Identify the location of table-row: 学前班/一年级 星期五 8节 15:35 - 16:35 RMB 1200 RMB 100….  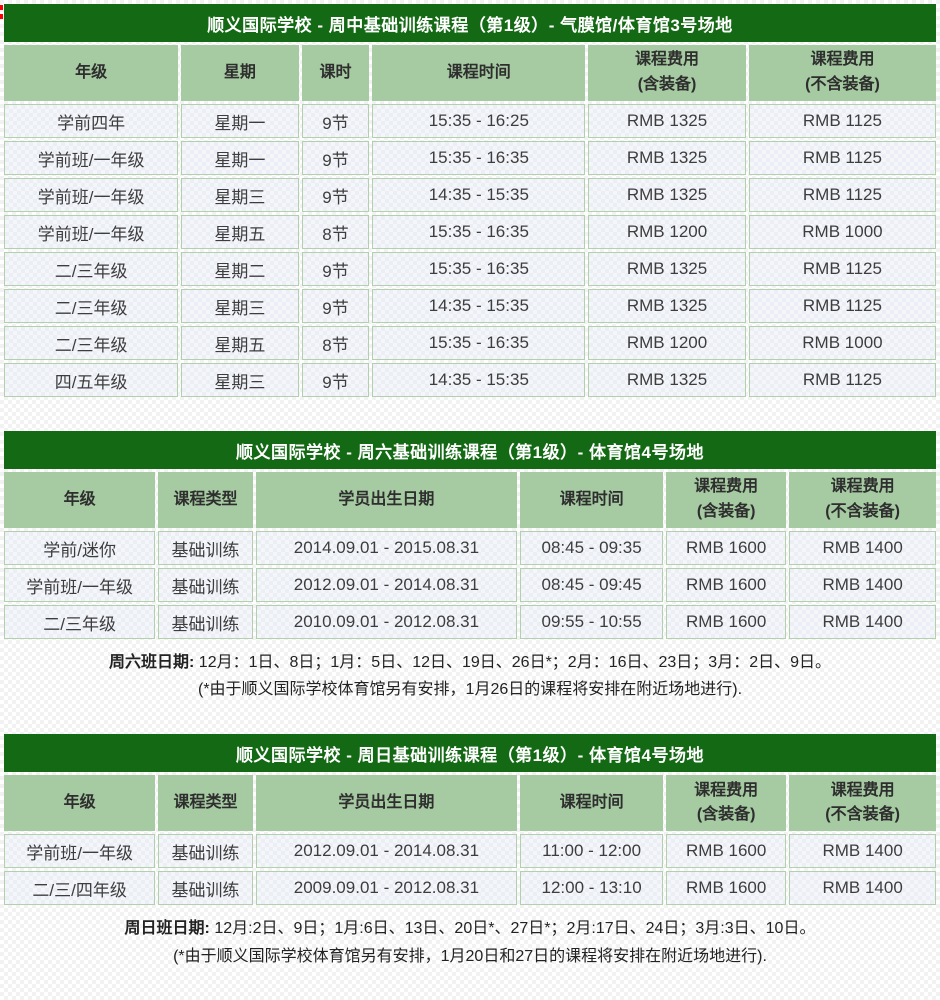
(470, 232).